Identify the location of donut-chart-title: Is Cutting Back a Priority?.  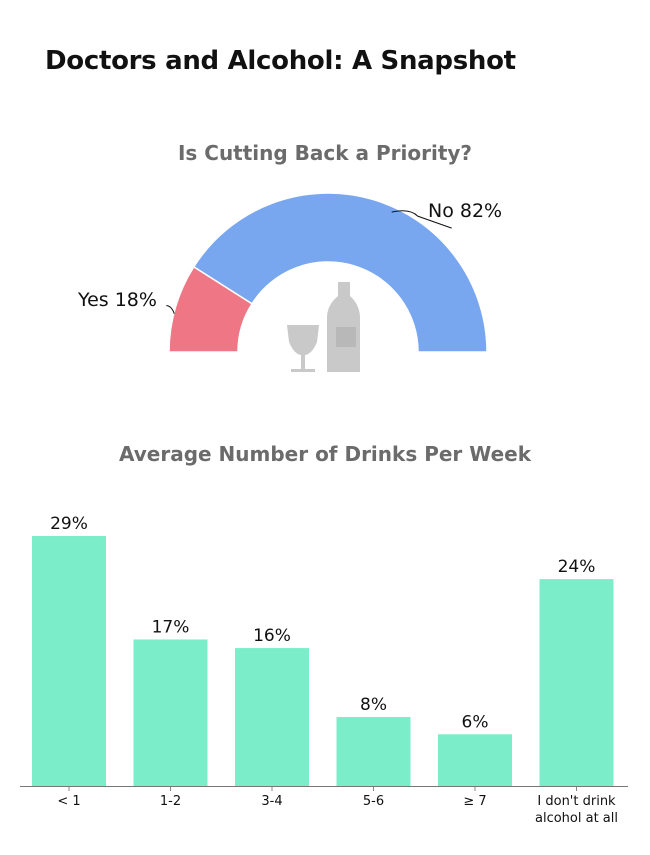
(325, 153).